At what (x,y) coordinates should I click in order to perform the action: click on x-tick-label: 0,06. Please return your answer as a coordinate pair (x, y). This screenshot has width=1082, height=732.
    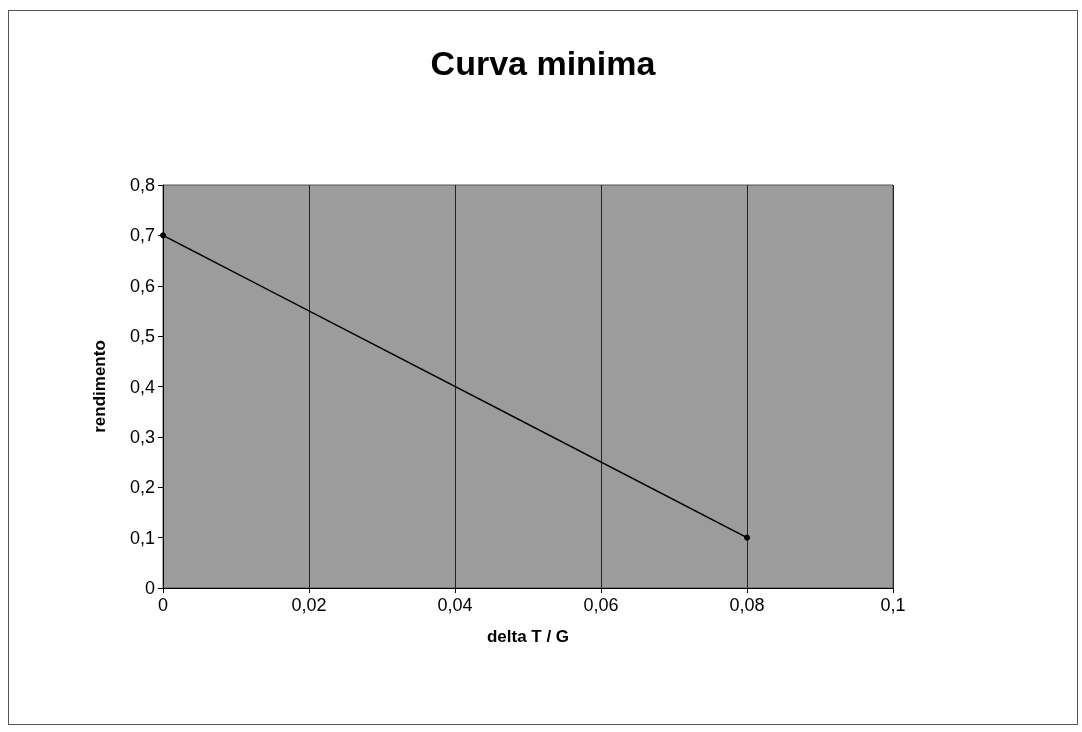
    Looking at the image, I should click on (601, 605).